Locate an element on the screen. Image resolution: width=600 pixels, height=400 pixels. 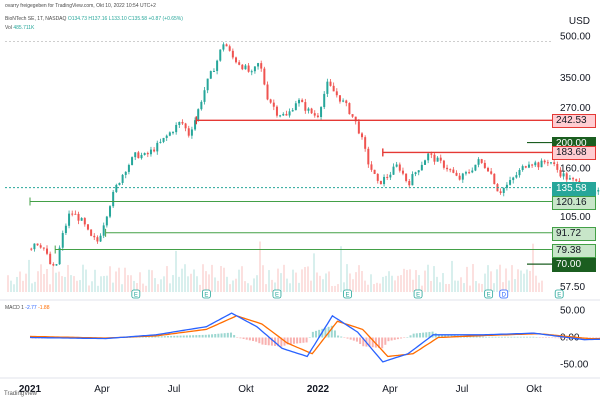
price-level-label: 183.68 is located at coordinates (574, 153).